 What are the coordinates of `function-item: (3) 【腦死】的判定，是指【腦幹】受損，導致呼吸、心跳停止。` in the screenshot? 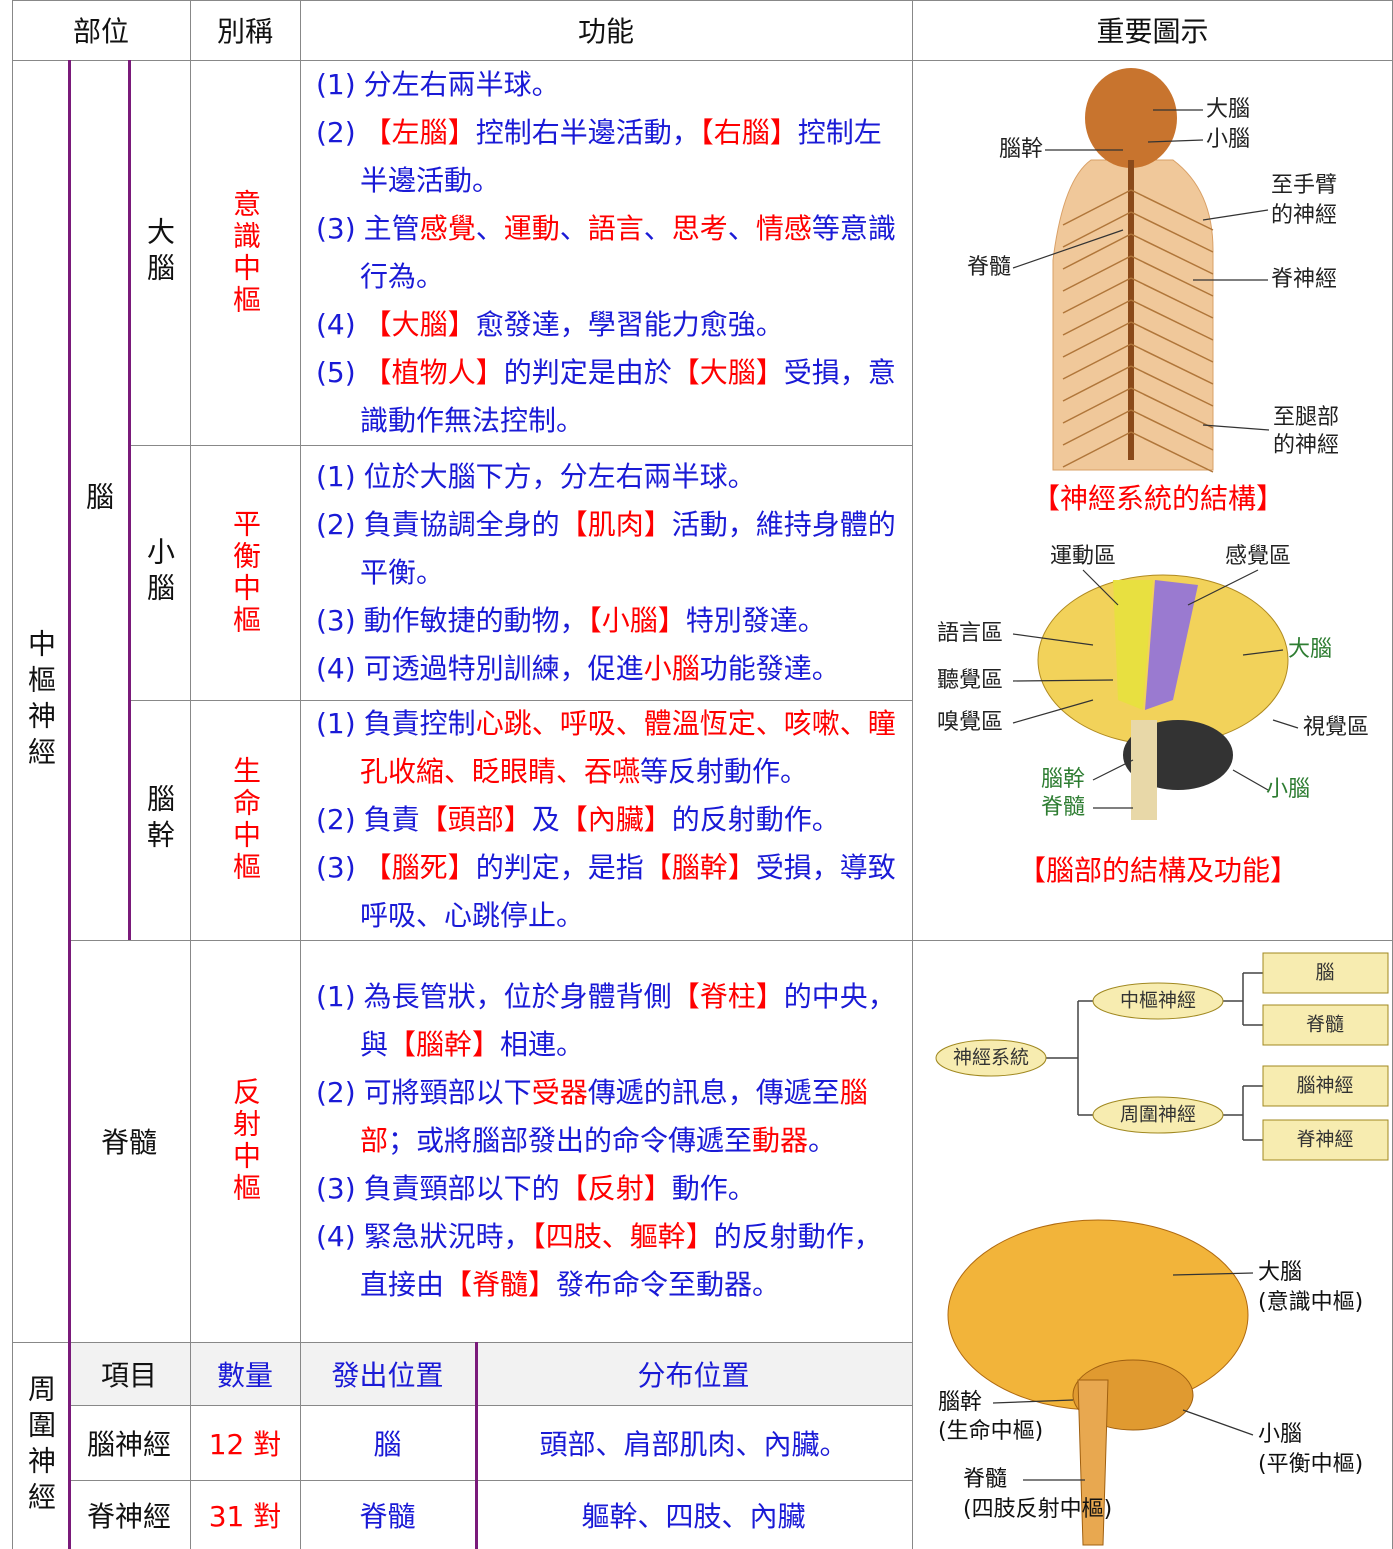 It's located at (608, 892).